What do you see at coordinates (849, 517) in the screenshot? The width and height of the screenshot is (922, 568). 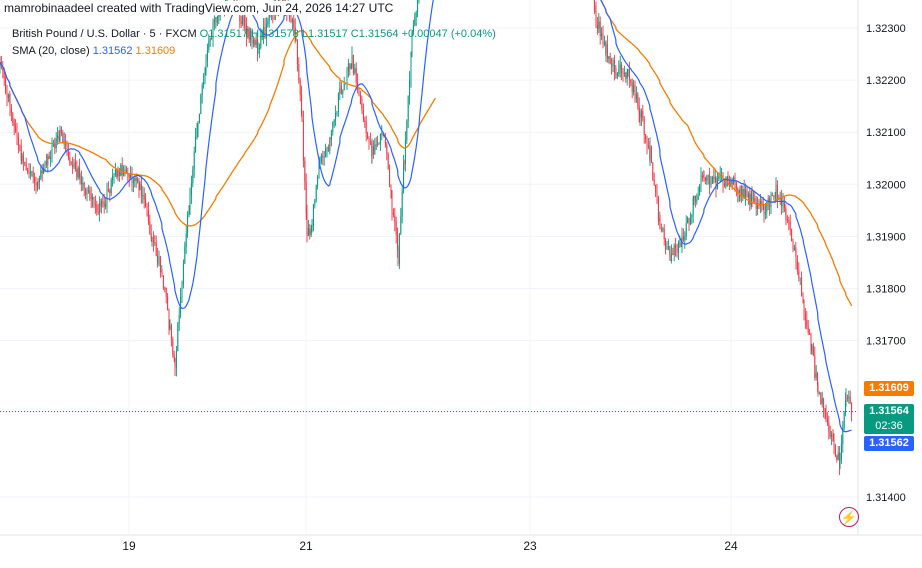 I see `tradingview-logo-icon: ⚡` at bounding box center [849, 517].